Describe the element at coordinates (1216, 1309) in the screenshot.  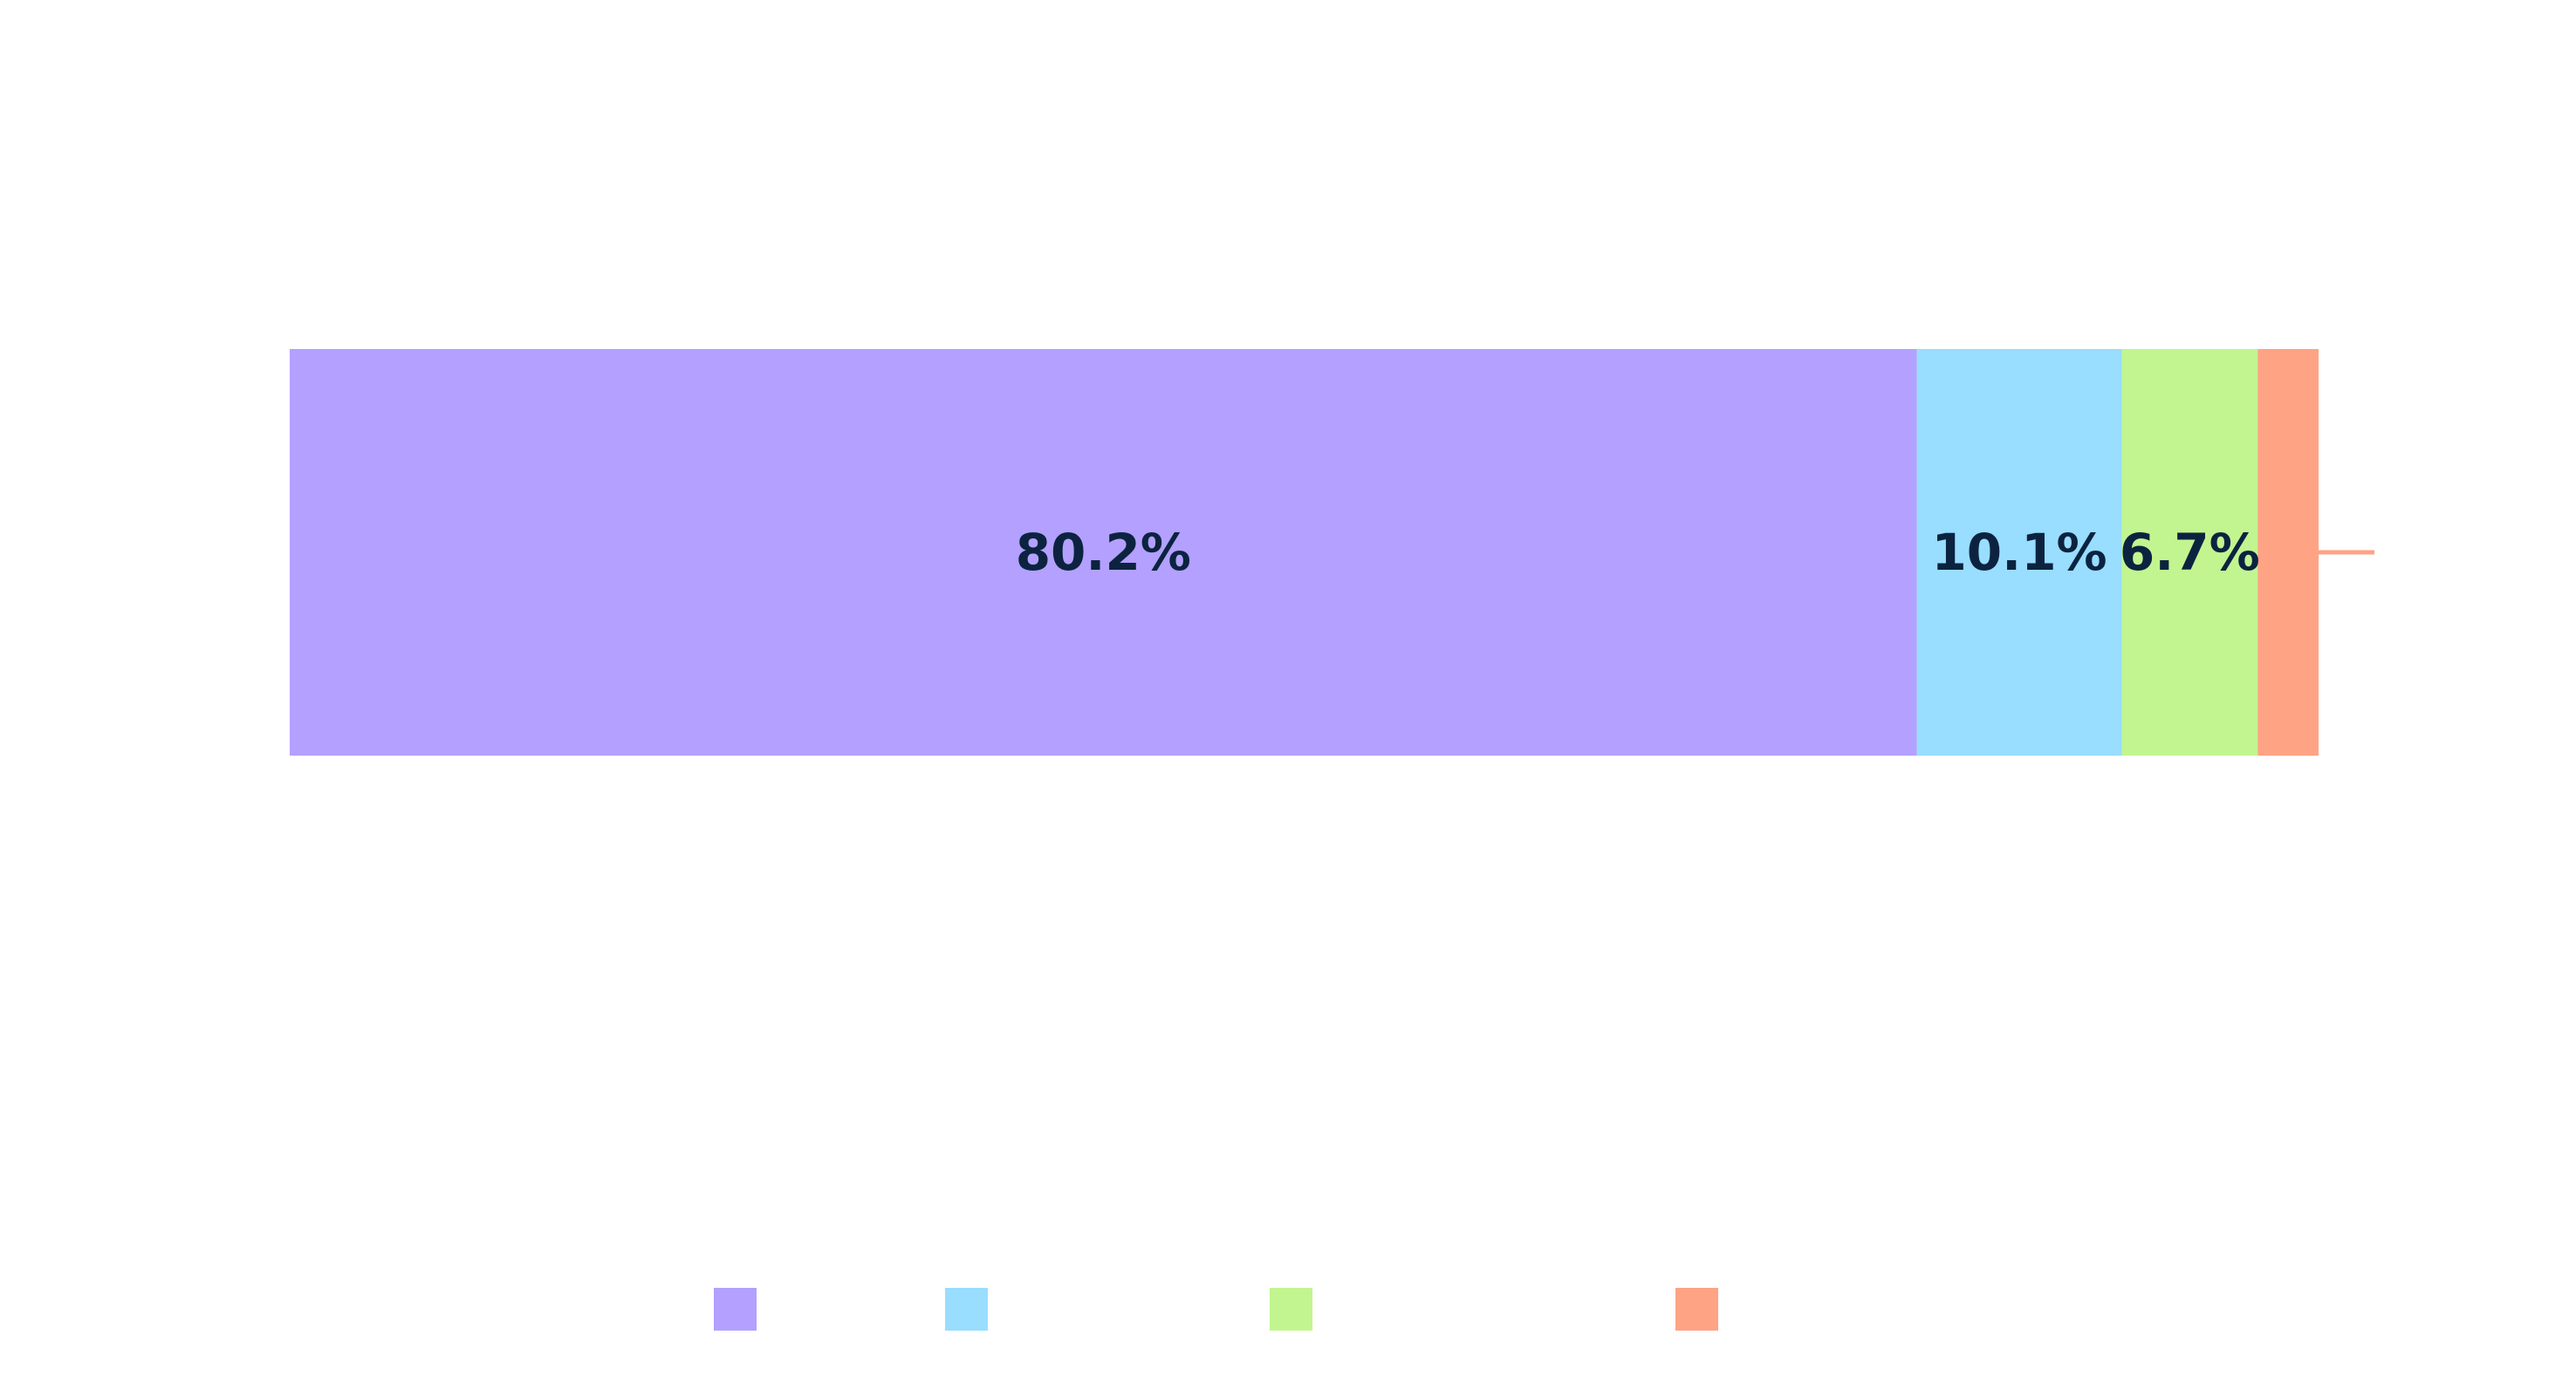
I see `legend` at that location.